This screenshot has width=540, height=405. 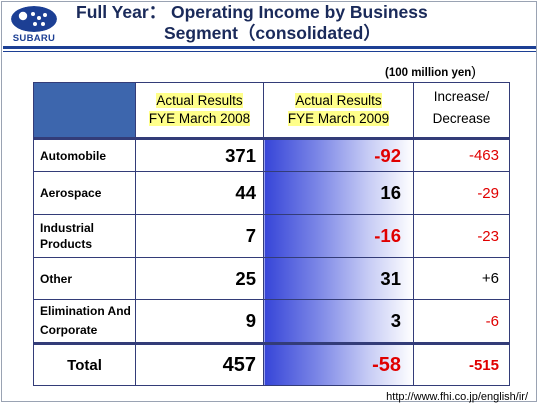 What do you see at coordinates (461, 155) in the screenshot?
I see `value-change: -463` at bounding box center [461, 155].